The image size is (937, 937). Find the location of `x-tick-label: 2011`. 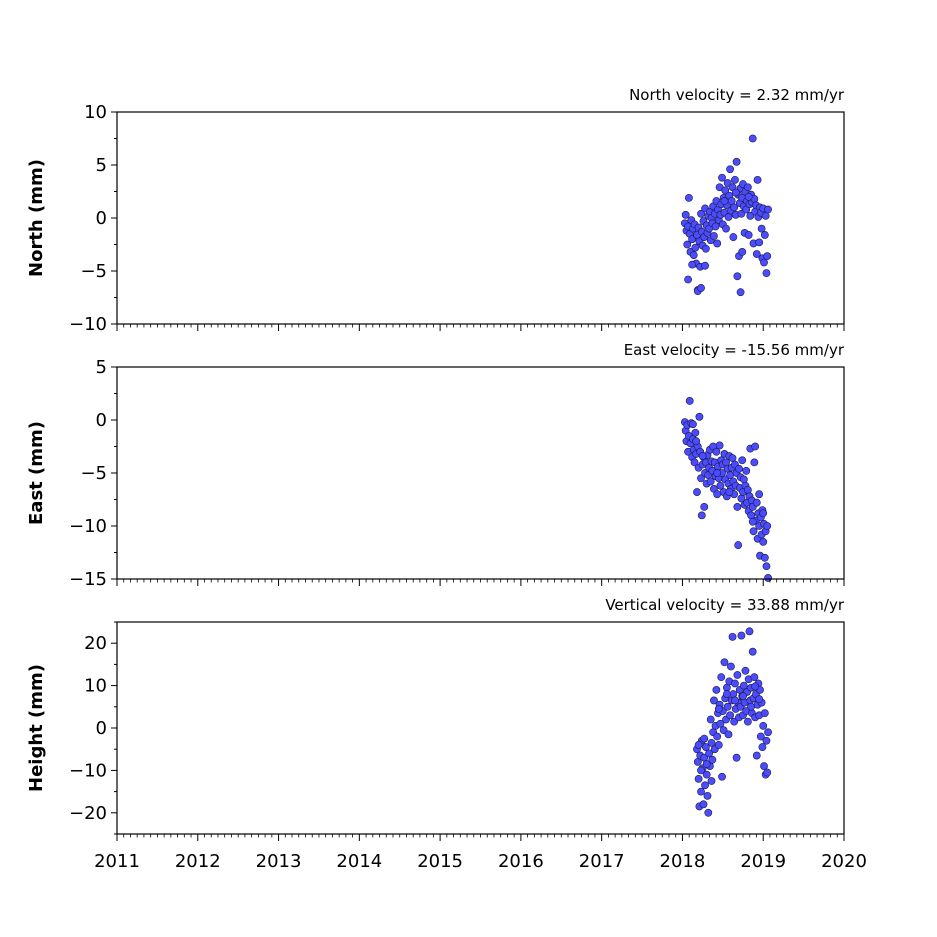

x-tick-label: 2011 is located at coordinates (117, 861).